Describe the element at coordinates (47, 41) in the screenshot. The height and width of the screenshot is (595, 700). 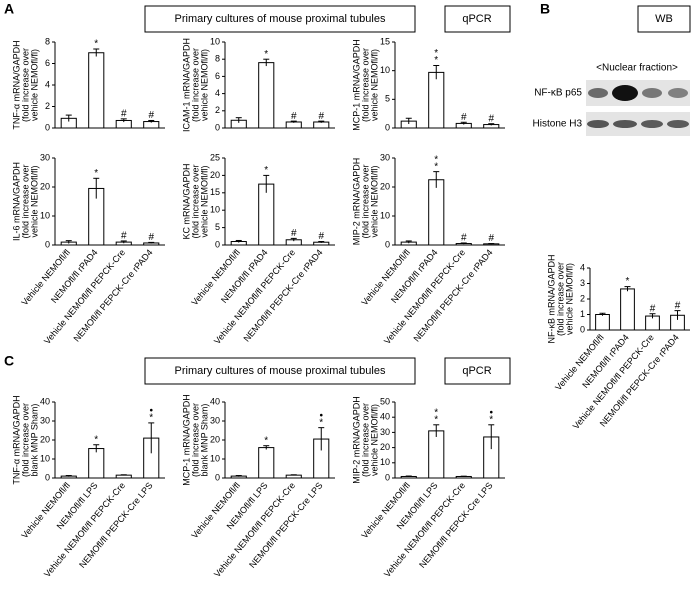
I see `y-tick-label: 8` at that location.